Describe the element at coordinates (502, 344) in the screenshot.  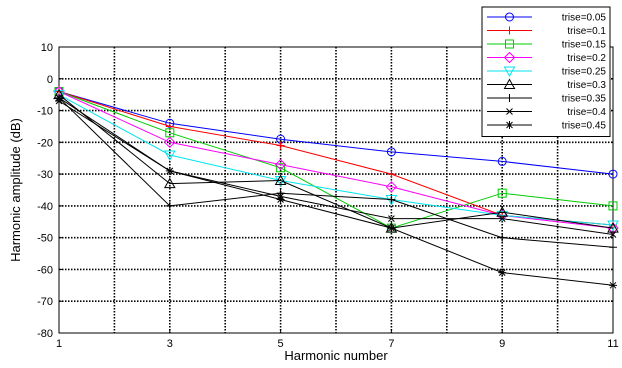
I see `x-tick-label: 9` at that location.